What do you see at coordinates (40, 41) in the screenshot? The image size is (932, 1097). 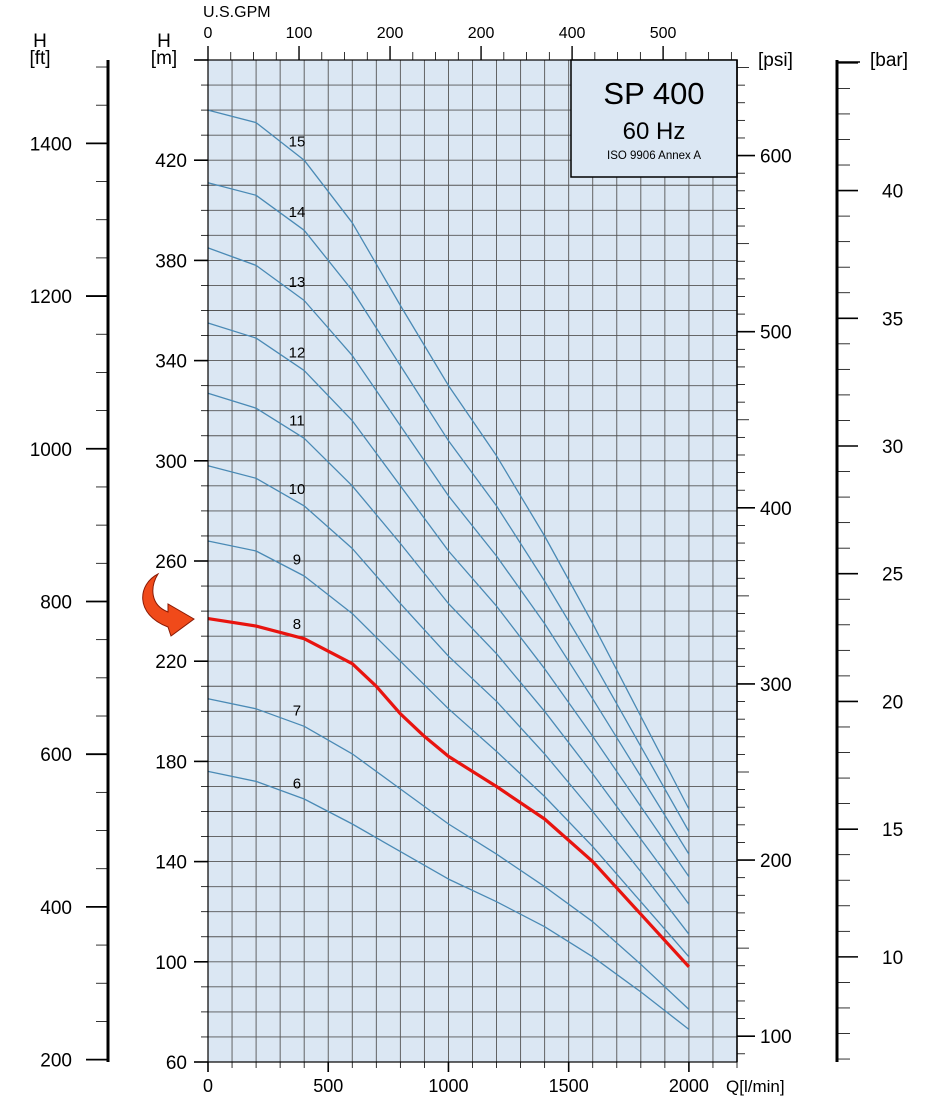 I see `ft-axis-title-h: H` at bounding box center [40, 41].